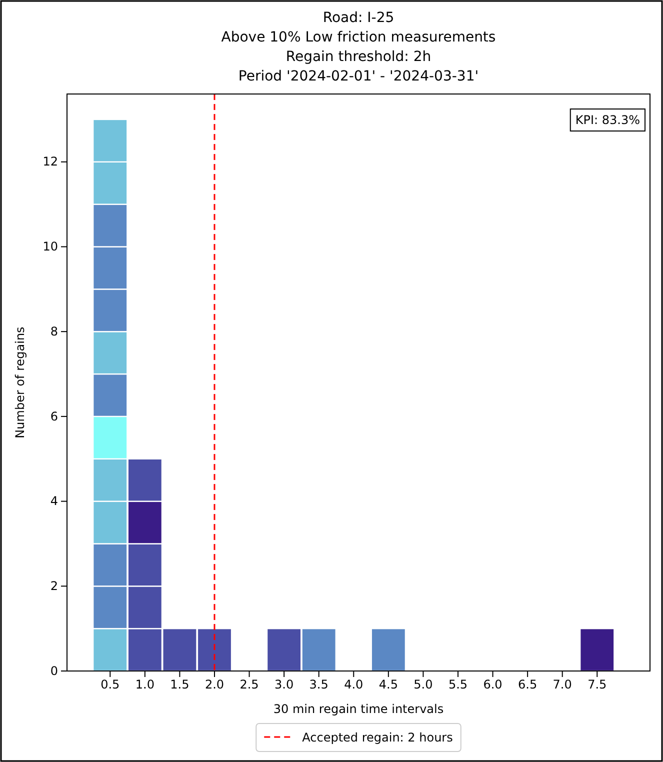 The height and width of the screenshot is (762, 663). Describe the element at coordinates (249, 685) in the screenshot. I see `x-tick-label: 2.5` at that location.